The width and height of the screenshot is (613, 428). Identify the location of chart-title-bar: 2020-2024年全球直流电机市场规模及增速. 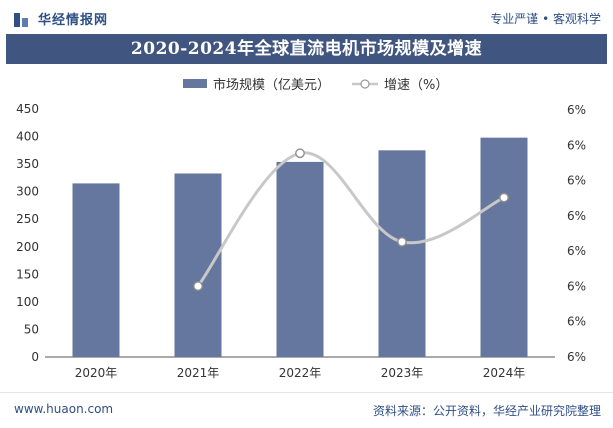
(306, 49).